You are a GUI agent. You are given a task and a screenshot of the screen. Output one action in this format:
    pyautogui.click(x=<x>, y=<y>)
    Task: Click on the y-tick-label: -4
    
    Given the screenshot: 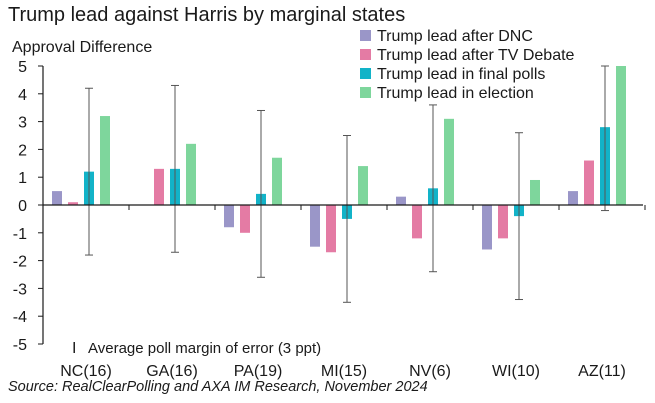 What is the action you would take?
    pyautogui.click(x=20, y=317)
    